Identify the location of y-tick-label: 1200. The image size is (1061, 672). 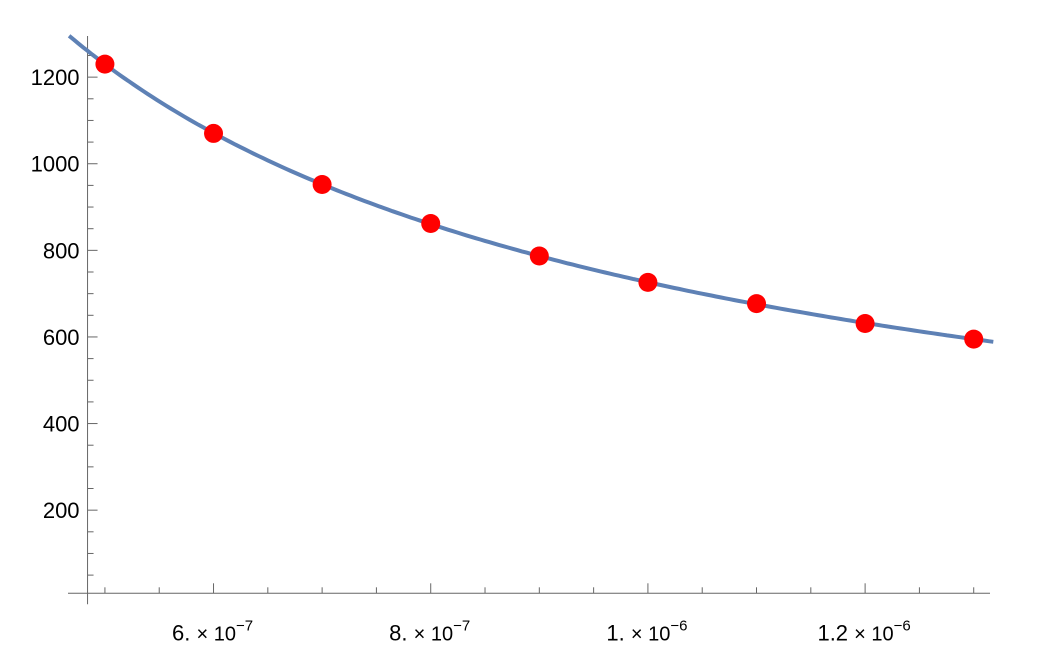
(55, 77).